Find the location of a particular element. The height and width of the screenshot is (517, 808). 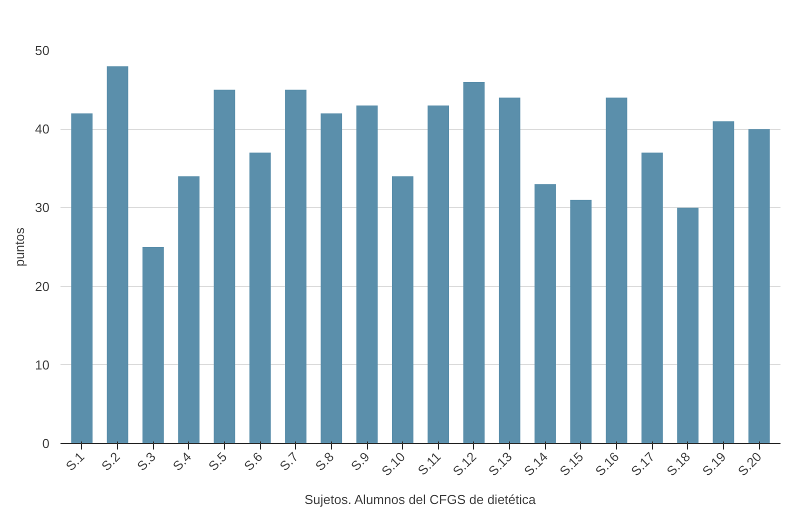

y-tick-label: 0 is located at coordinates (46, 443).